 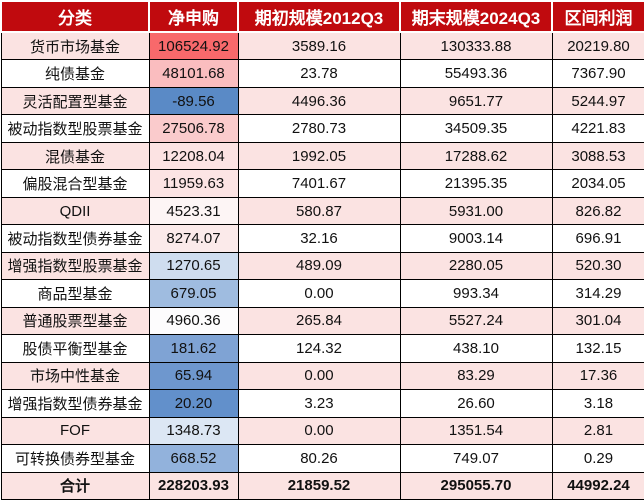 I want to click on end-scale-cell: 993.34, so click(x=476, y=293).